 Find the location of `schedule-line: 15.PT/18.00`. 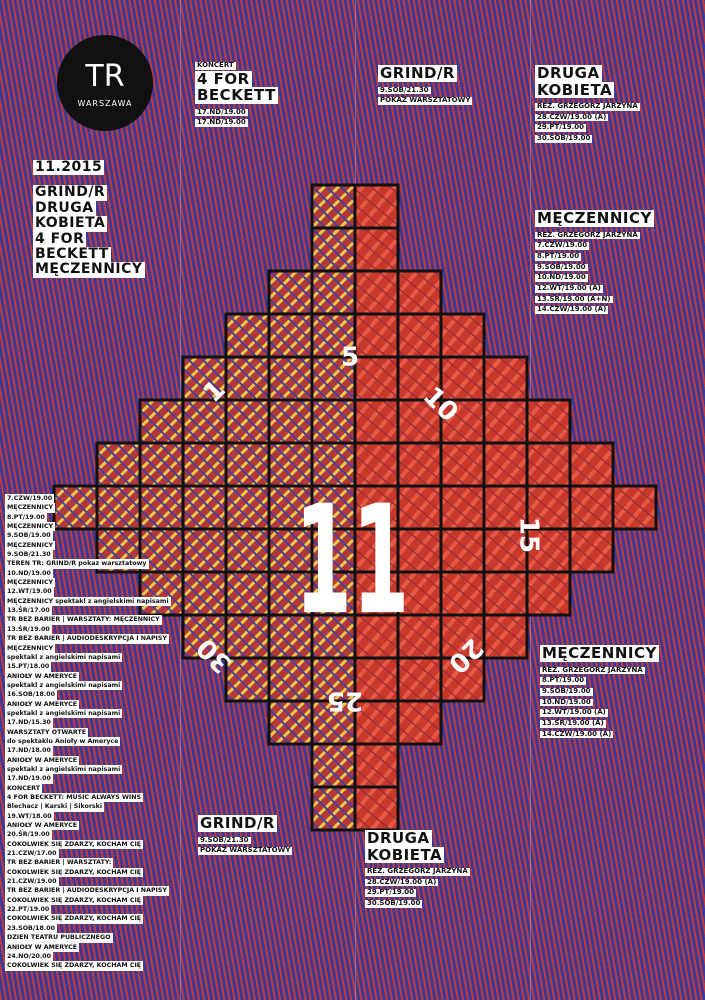

schedule-line: 15.PT/18.00 is located at coordinates (28, 667).